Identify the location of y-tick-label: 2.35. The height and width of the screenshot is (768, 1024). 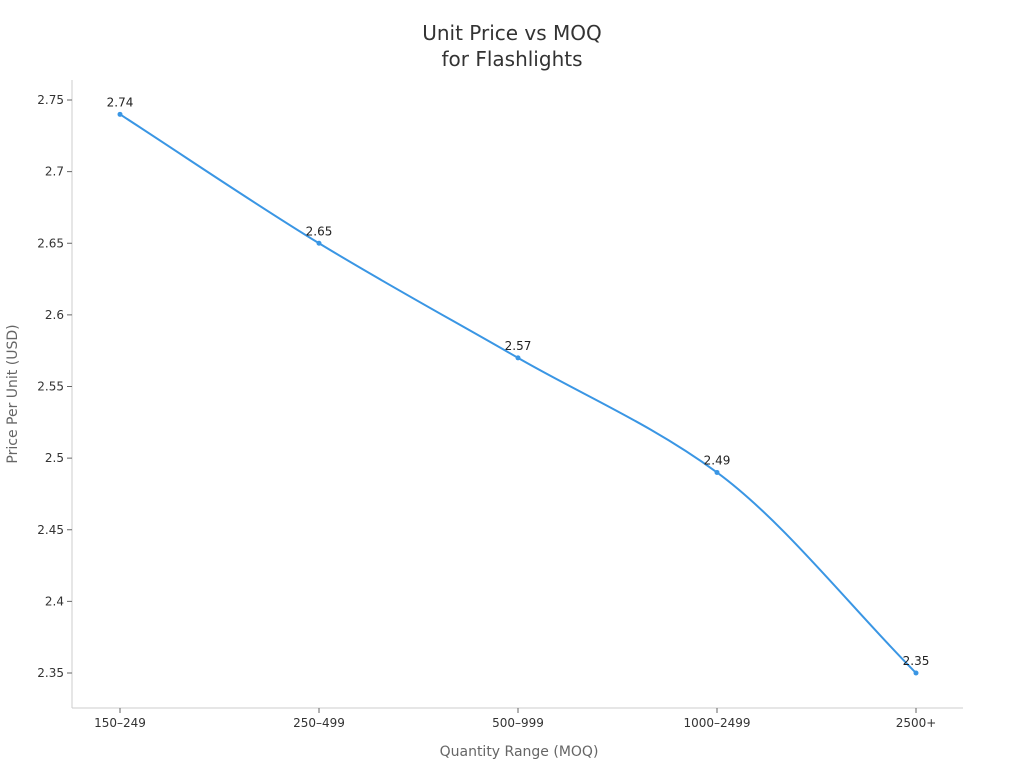
(50, 673).